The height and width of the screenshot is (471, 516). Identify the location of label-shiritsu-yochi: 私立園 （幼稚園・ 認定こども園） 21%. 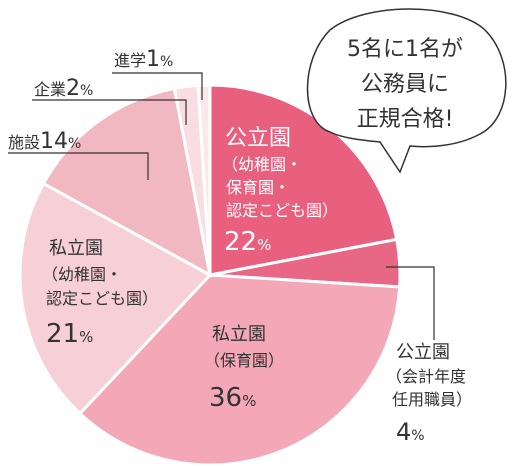
(100, 293).